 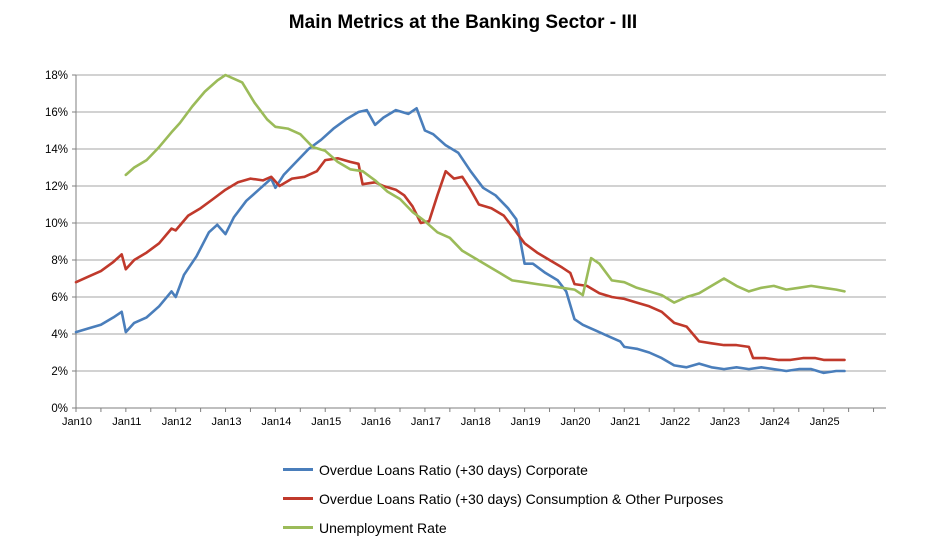 What do you see at coordinates (56, 113) in the screenshot?
I see `y-tick-label: 16%` at bounding box center [56, 113].